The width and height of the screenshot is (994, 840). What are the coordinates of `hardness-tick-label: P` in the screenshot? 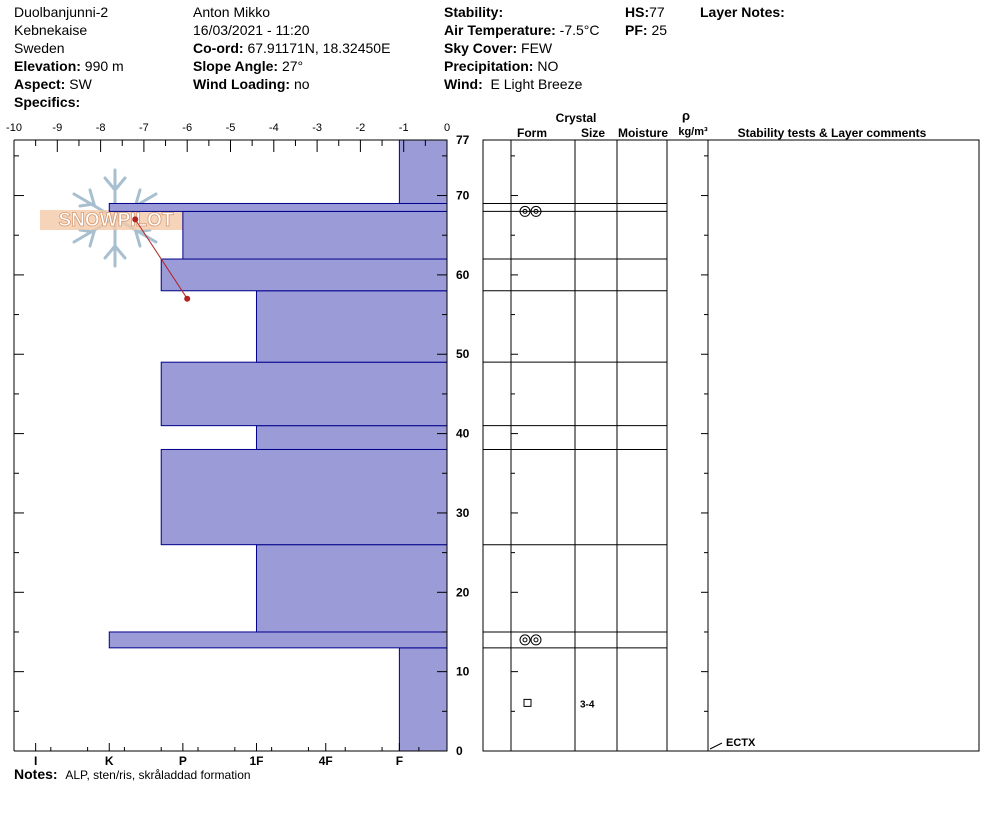 It's located at (183, 761).